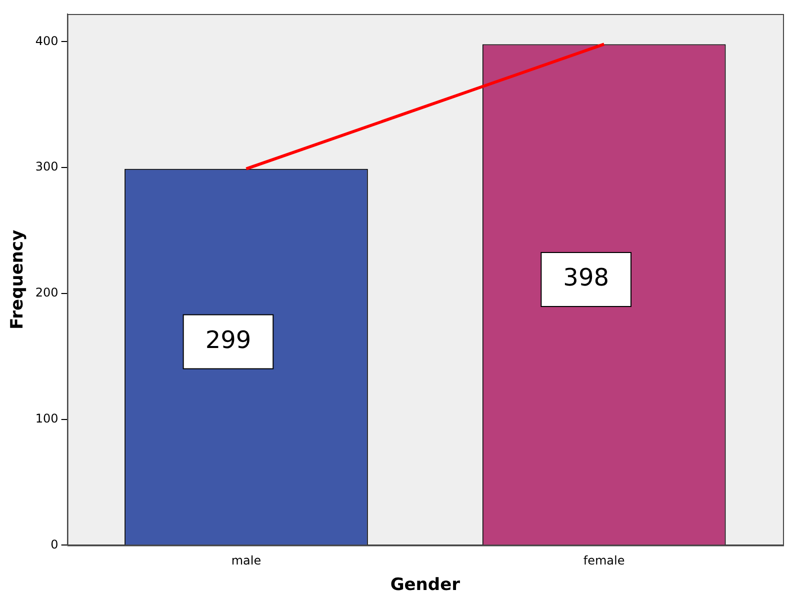 The height and width of the screenshot is (602, 787). I want to click on x-tick-label: female, so click(604, 561).